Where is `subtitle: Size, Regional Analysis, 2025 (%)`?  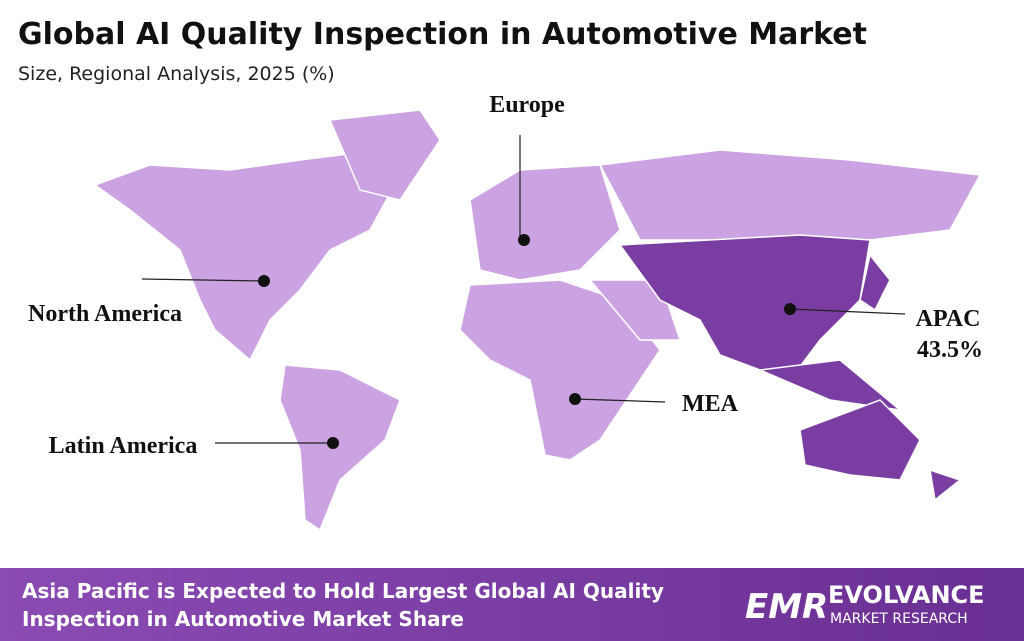
subtitle: Size, Regional Analysis, 2025 (%) is located at coordinates (176, 74).